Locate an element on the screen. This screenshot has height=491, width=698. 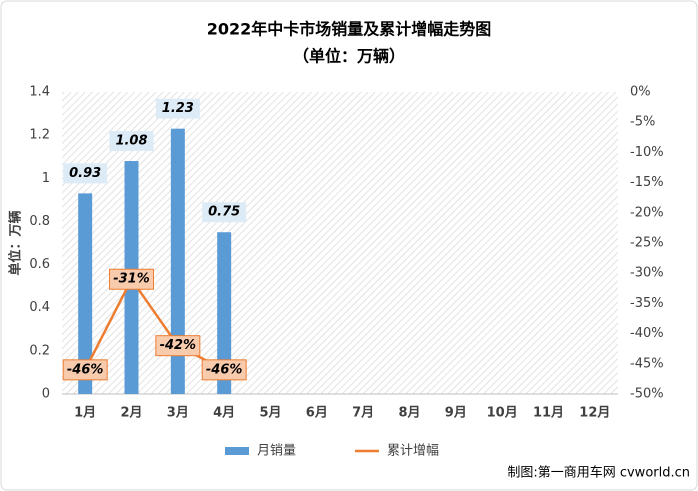
x-tick-label: 6月 is located at coordinates (317, 413).